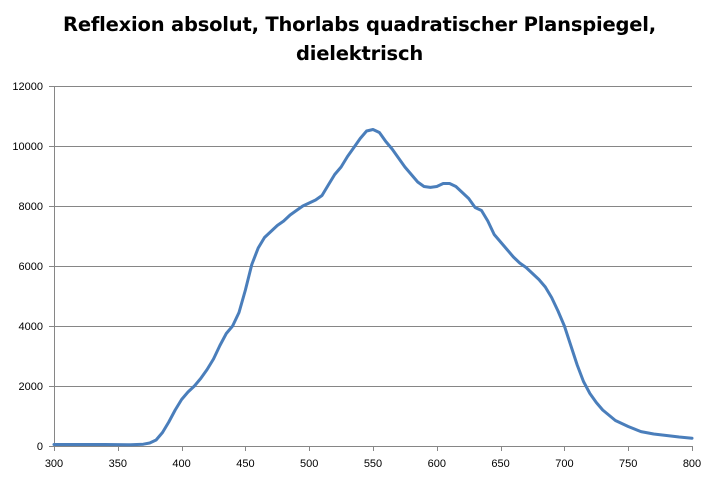 This screenshot has height=480, width=719. What do you see at coordinates (31, 267) in the screenshot?
I see `y-tick-label: 6000` at bounding box center [31, 267].